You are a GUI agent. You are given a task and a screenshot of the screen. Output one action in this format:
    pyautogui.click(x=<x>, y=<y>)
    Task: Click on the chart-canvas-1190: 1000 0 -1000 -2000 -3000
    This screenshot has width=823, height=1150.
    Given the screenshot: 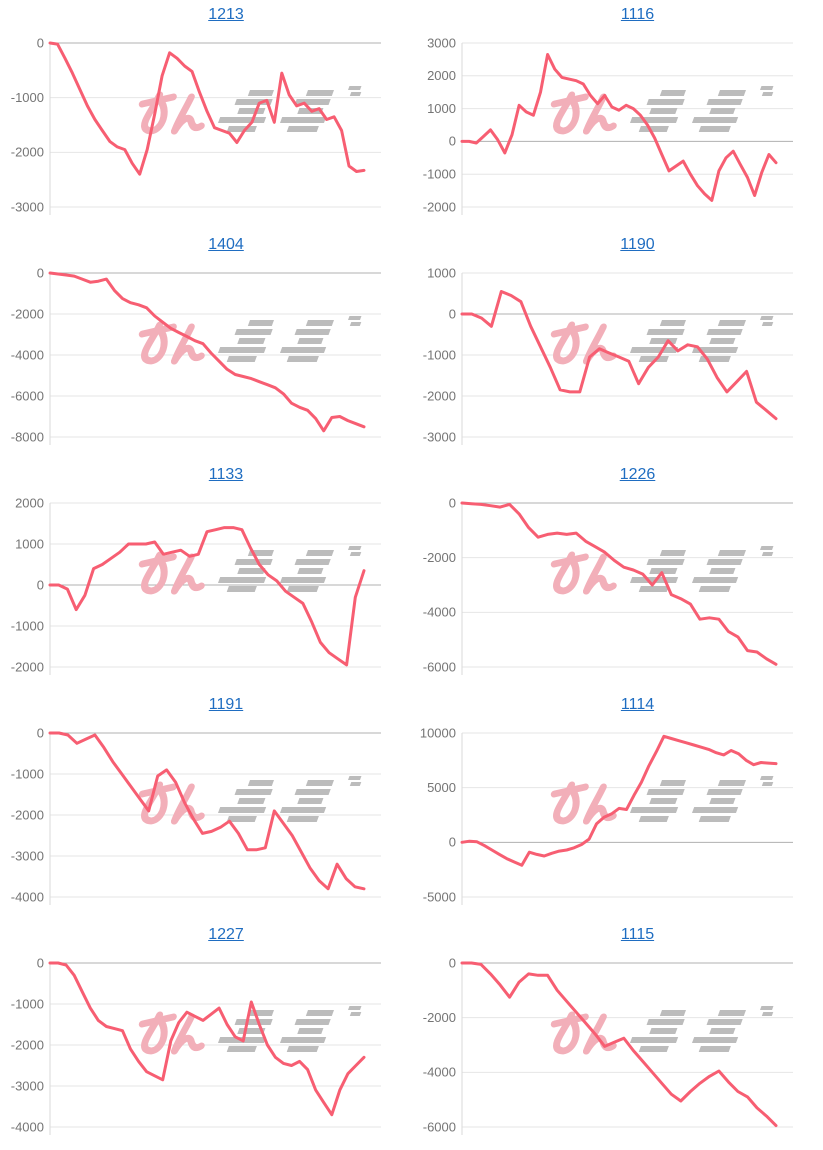 What is the action you would take?
    pyautogui.click(x=608, y=355)
    